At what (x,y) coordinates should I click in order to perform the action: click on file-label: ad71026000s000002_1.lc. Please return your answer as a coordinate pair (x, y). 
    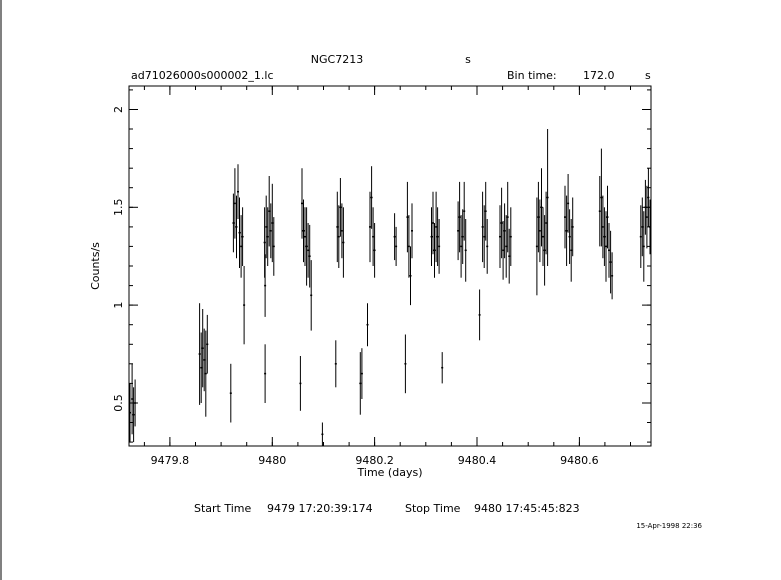
    Looking at the image, I should click on (202, 75).